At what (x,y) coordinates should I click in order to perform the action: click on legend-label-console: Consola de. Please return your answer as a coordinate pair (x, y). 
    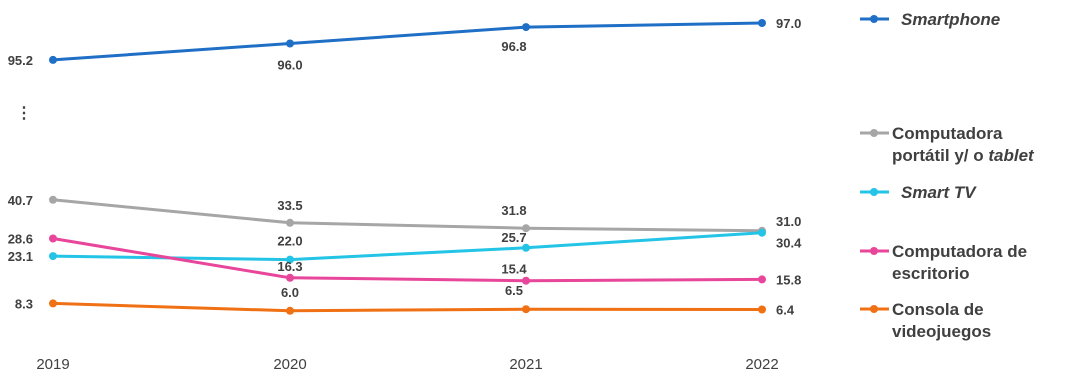
    Looking at the image, I should click on (938, 309).